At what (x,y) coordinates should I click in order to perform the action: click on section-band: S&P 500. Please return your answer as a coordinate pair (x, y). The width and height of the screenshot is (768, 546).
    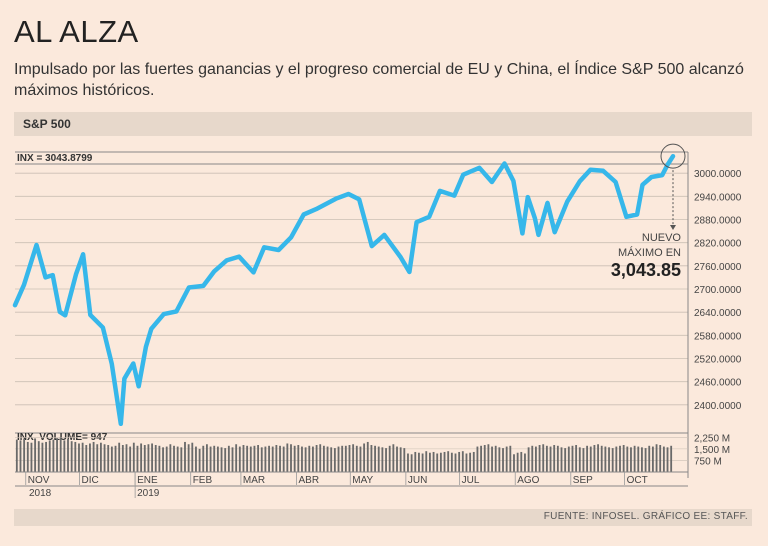
    Looking at the image, I should click on (383, 124).